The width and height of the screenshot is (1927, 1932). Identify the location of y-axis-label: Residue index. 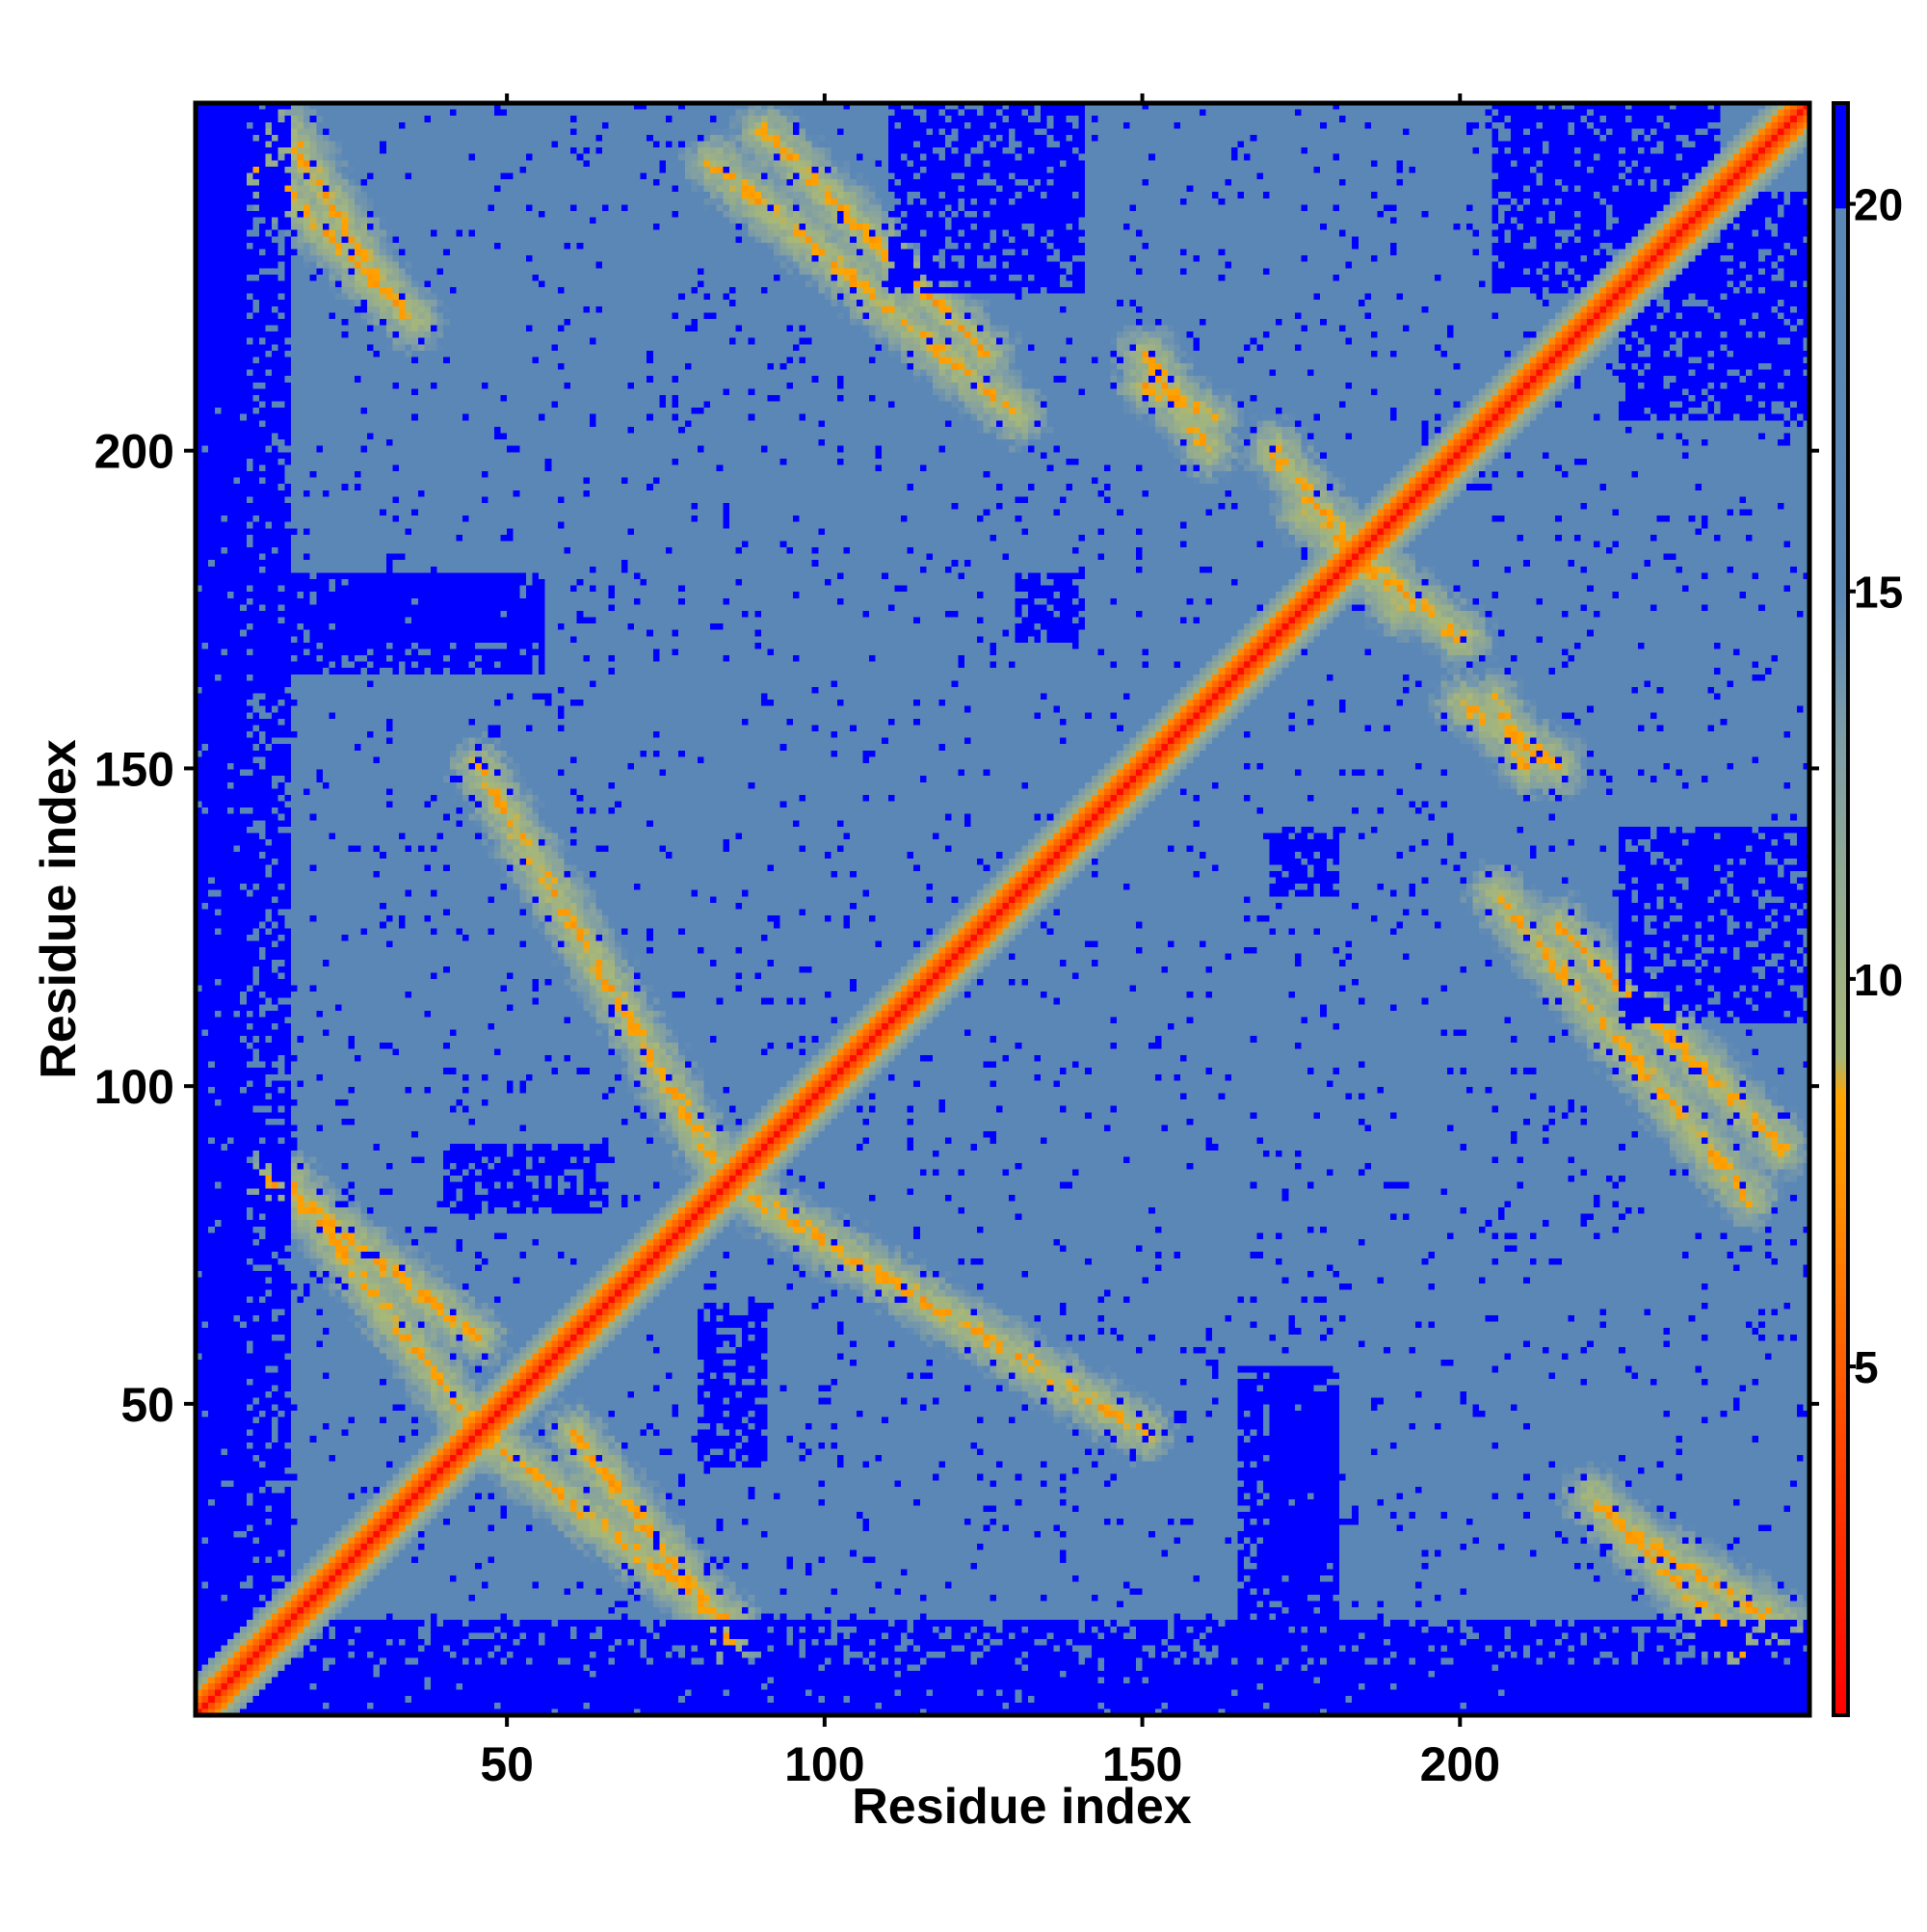
(59, 909).